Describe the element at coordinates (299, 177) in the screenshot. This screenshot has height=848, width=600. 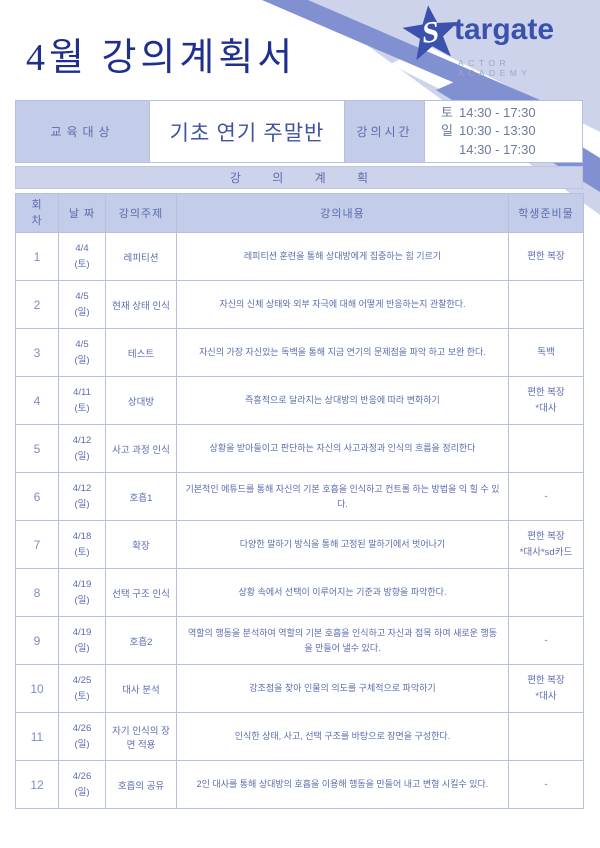
I see `plan-banner: 강 의 계 획` at that location.